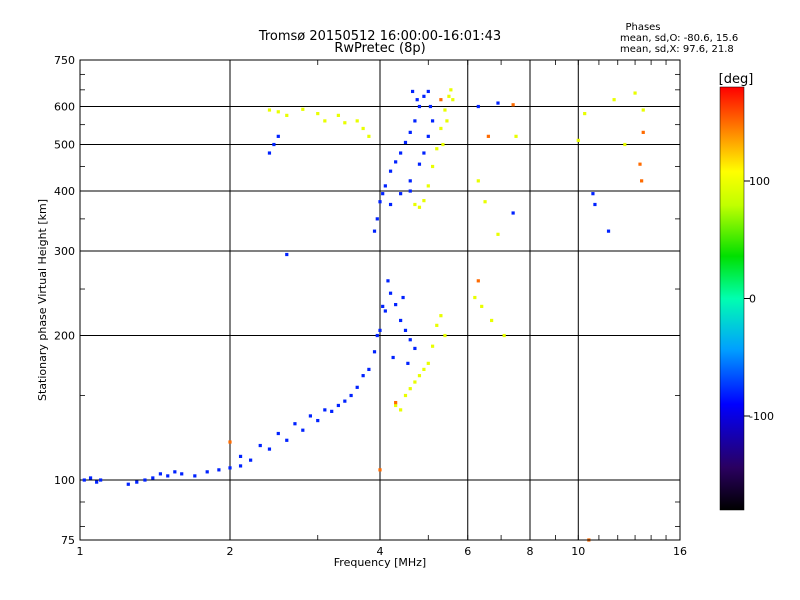 The height and width of the screenshot is (600, 800). What do you see at coordinates (759, 181) in the screenshot?
I see `colorbar-tick-label: 100` at bounding box center [759, 181].